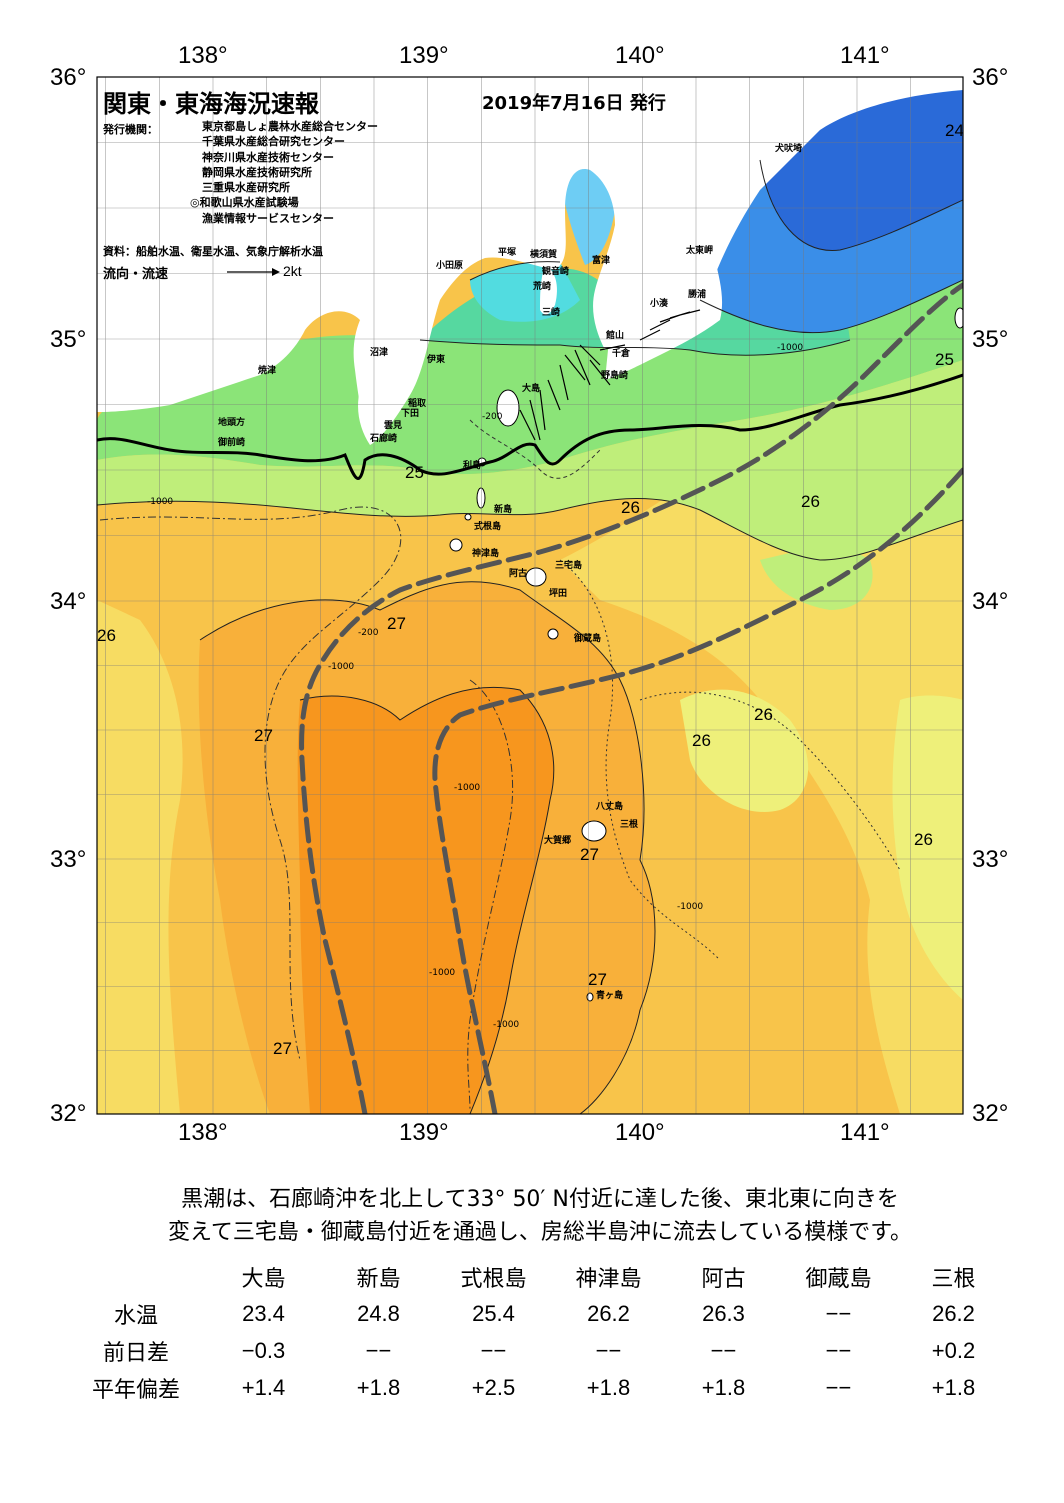  Describe the element at coordinates (610, 996) in the screenshot. I see `place-aogashima: 青ヶ島` at that location.